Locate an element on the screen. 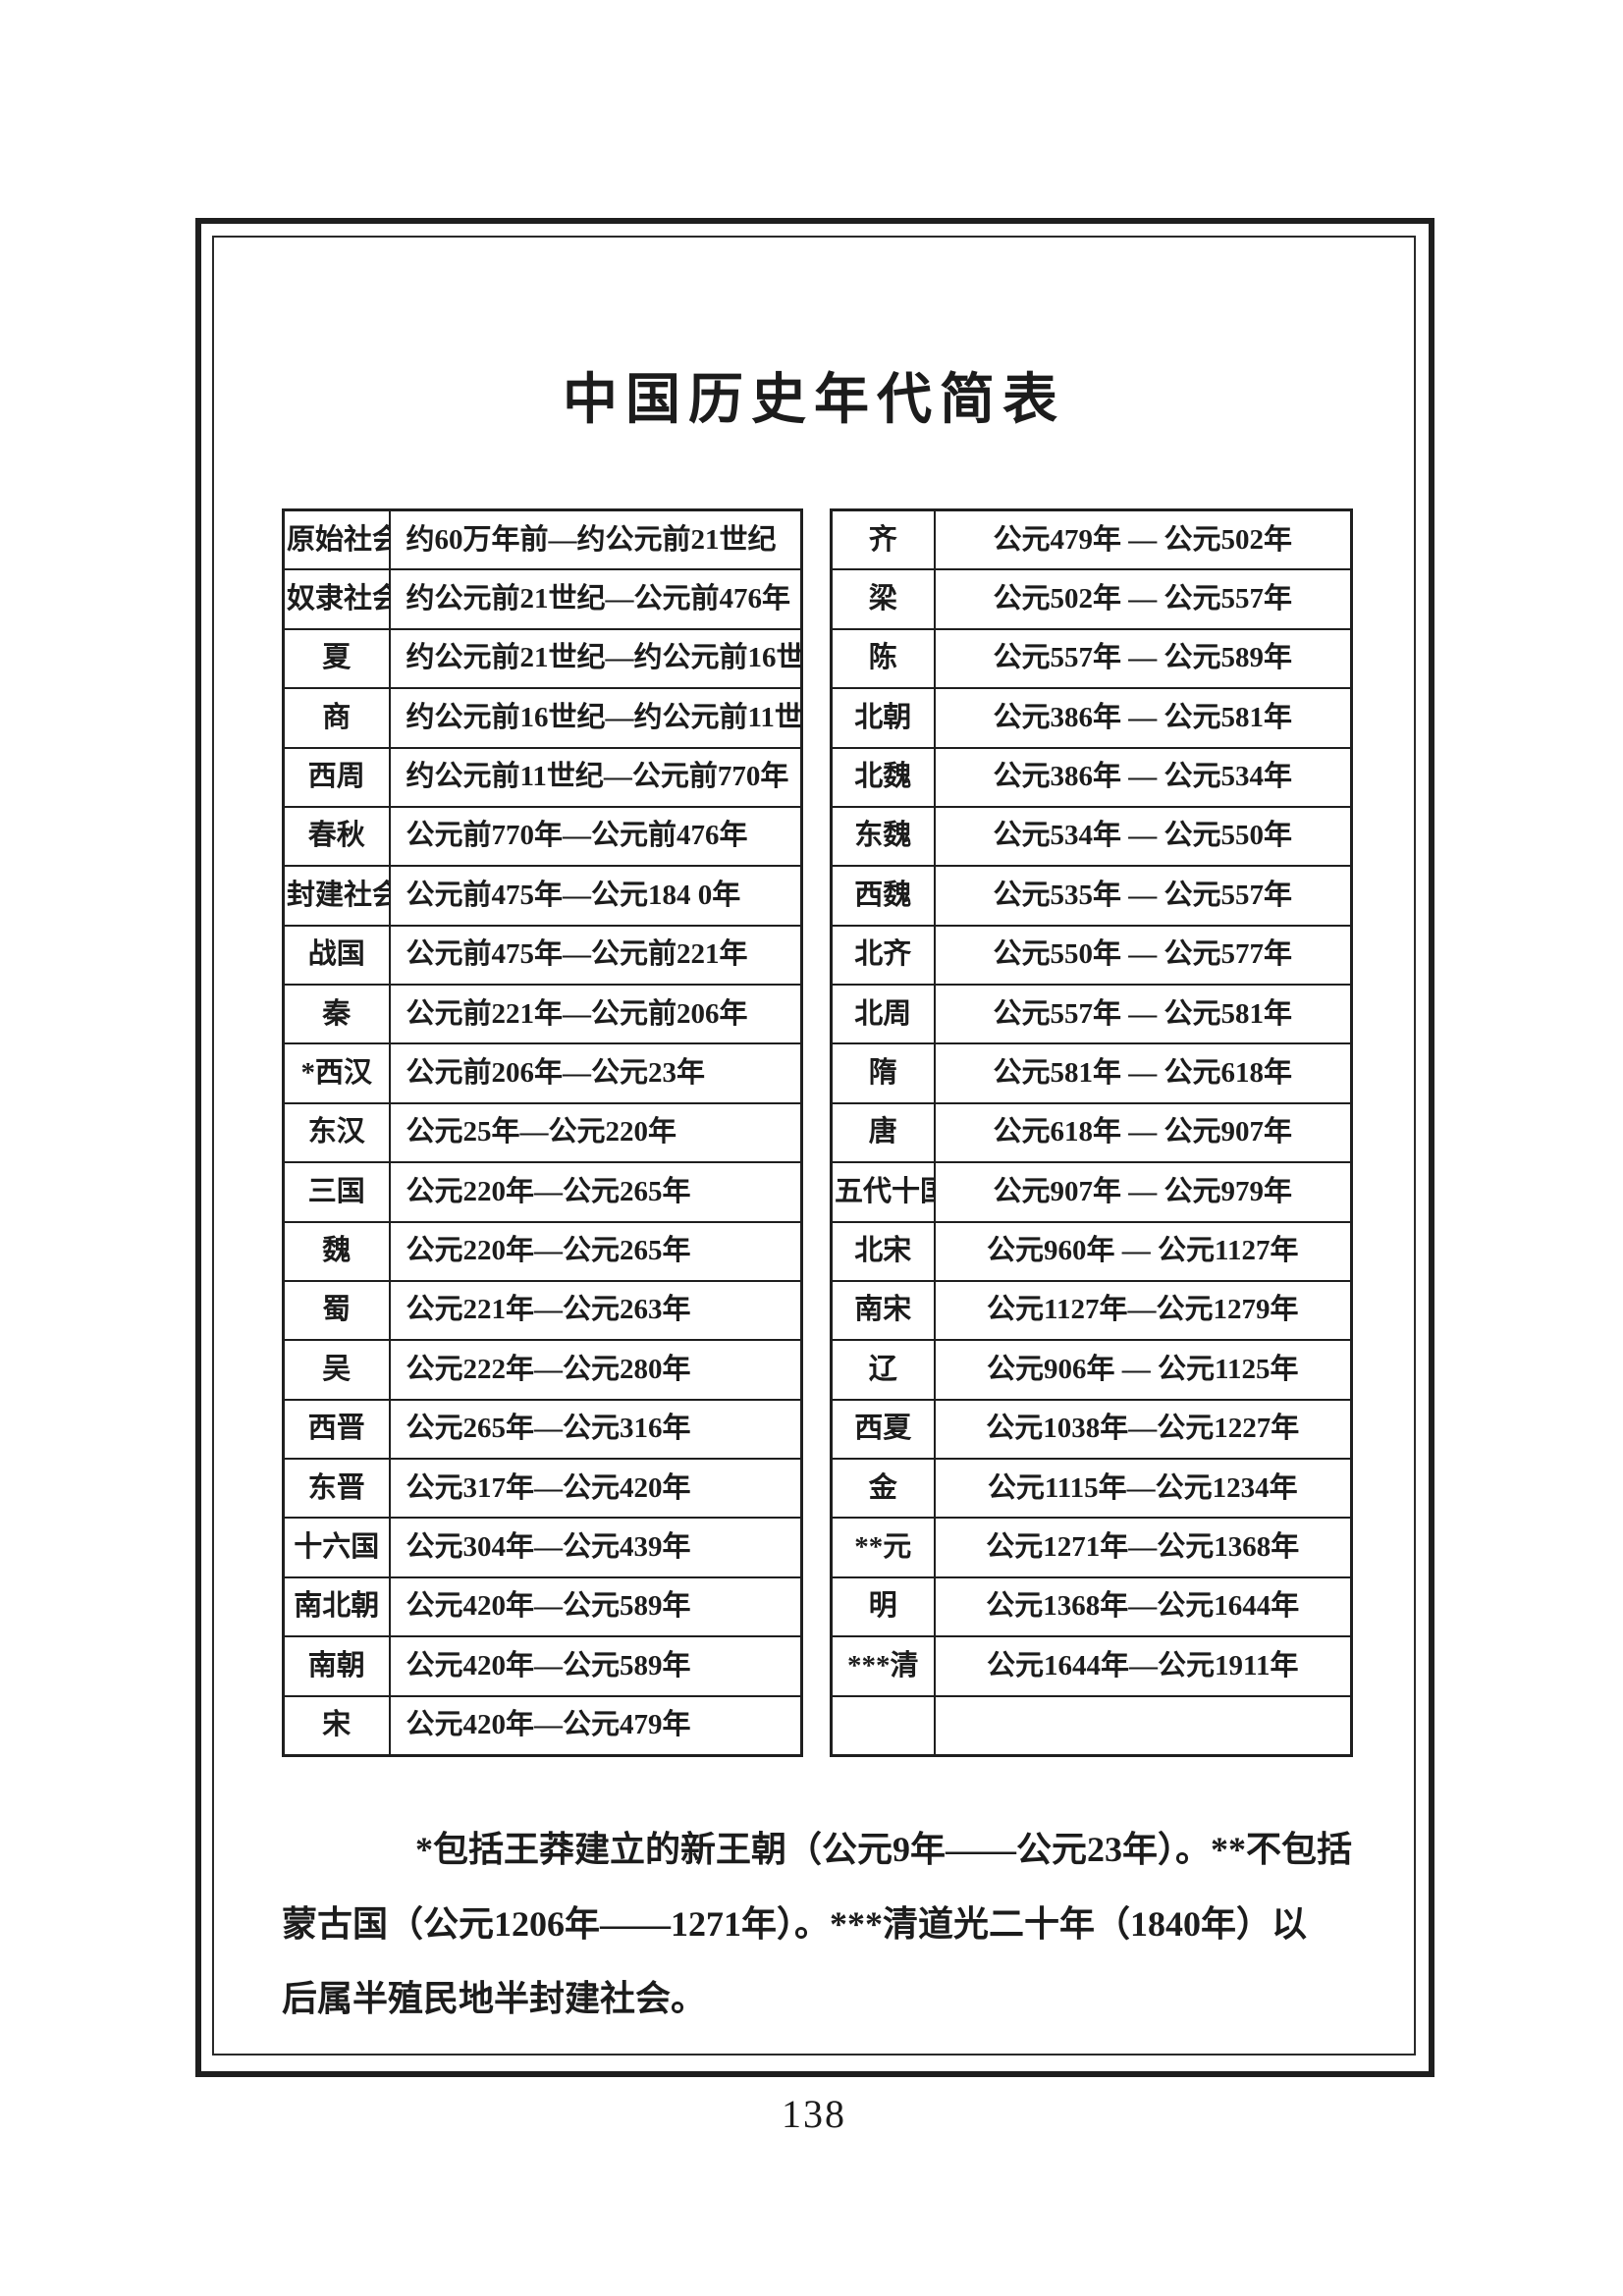 The width and height of the screenshot is (1623, 2296). table-row: 夏 约公元前21世纪—约公元前16世纪 is located at coordinates (543, 658).